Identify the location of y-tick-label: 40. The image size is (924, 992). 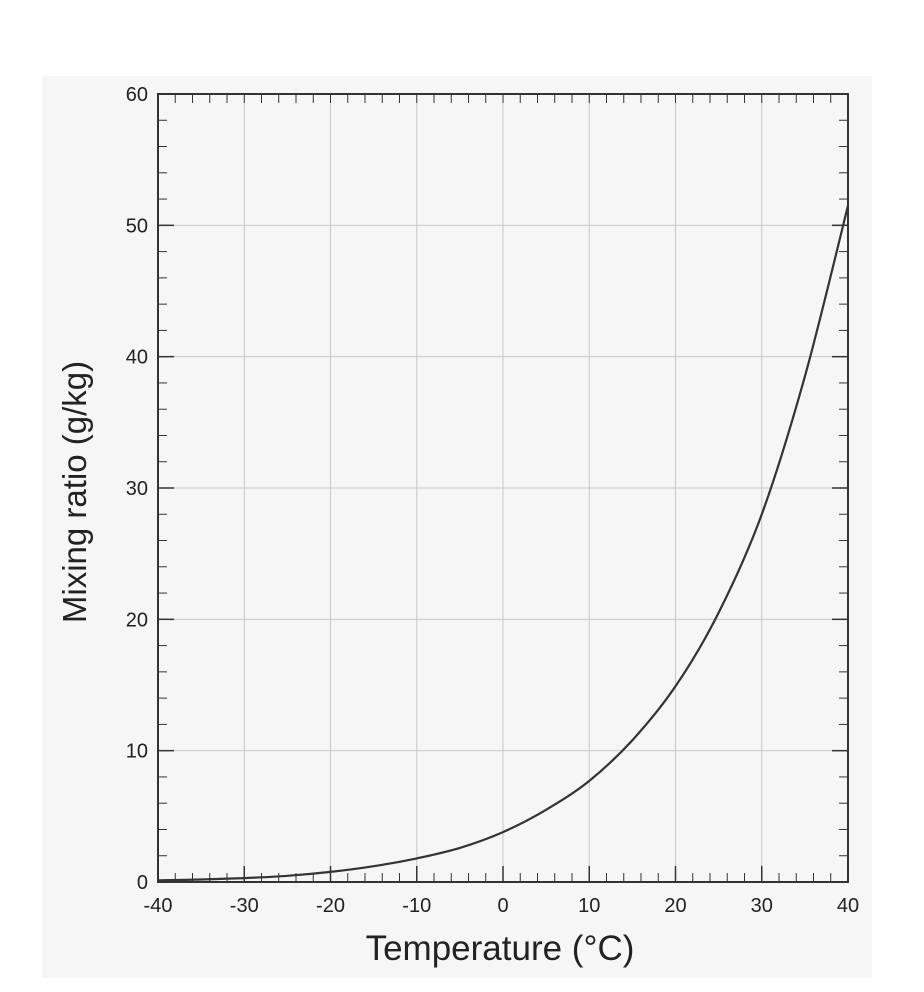
(137, 358).